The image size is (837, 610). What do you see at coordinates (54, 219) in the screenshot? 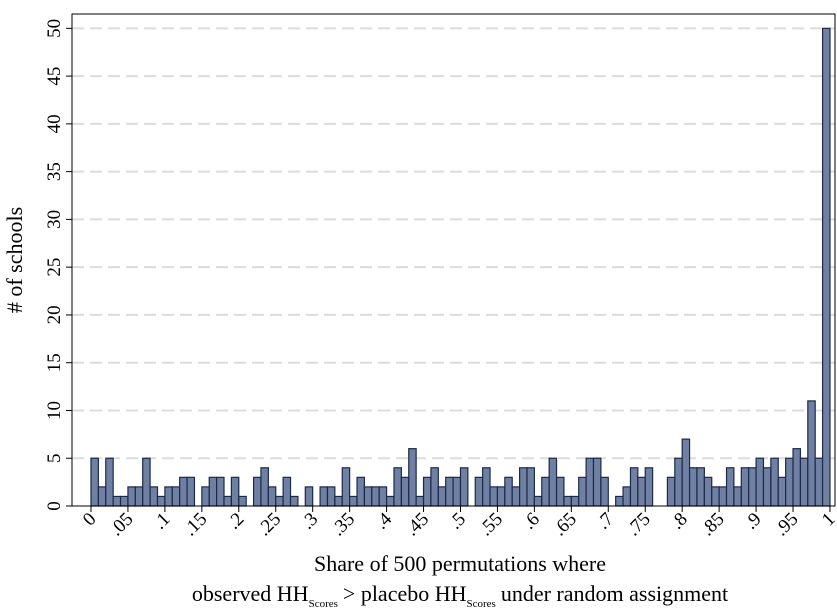
I see `y-tick-label: 30` at bounding box center [54, 219].